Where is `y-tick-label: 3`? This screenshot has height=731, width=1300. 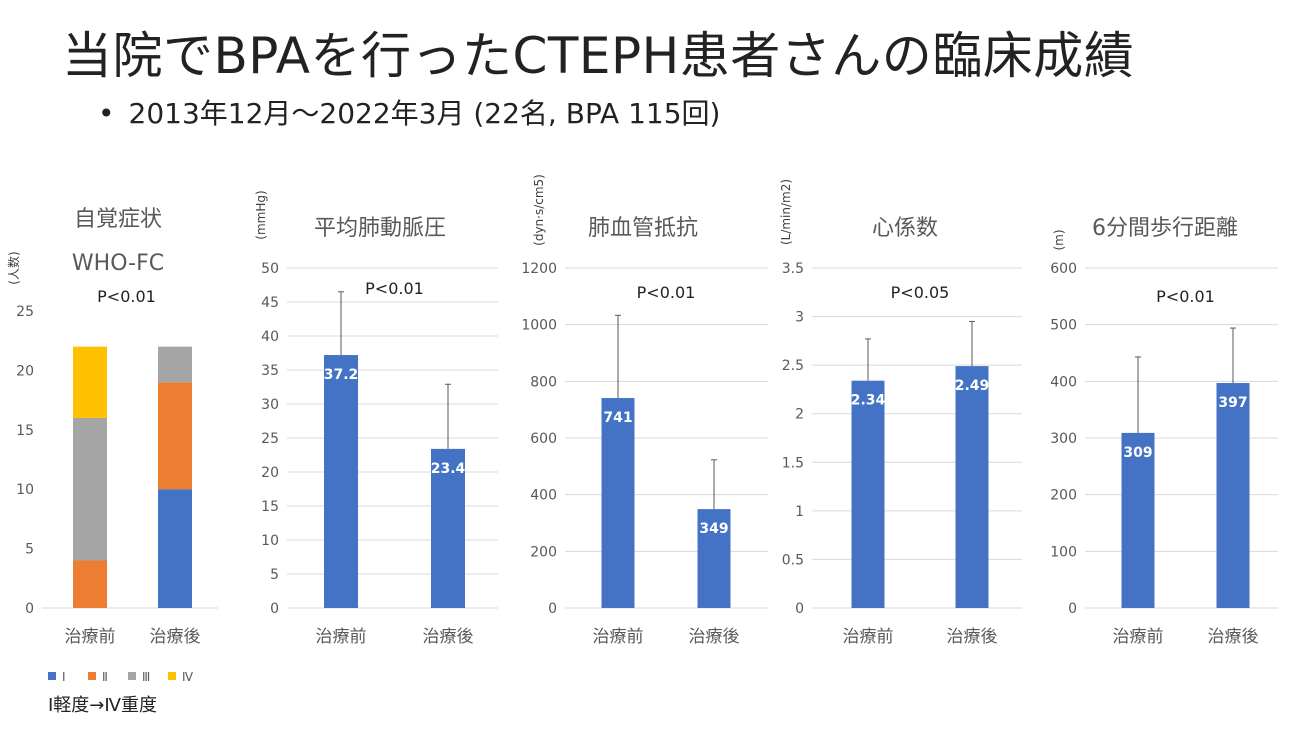
y-tick-label: 3 is located at coordinates (799, 318).